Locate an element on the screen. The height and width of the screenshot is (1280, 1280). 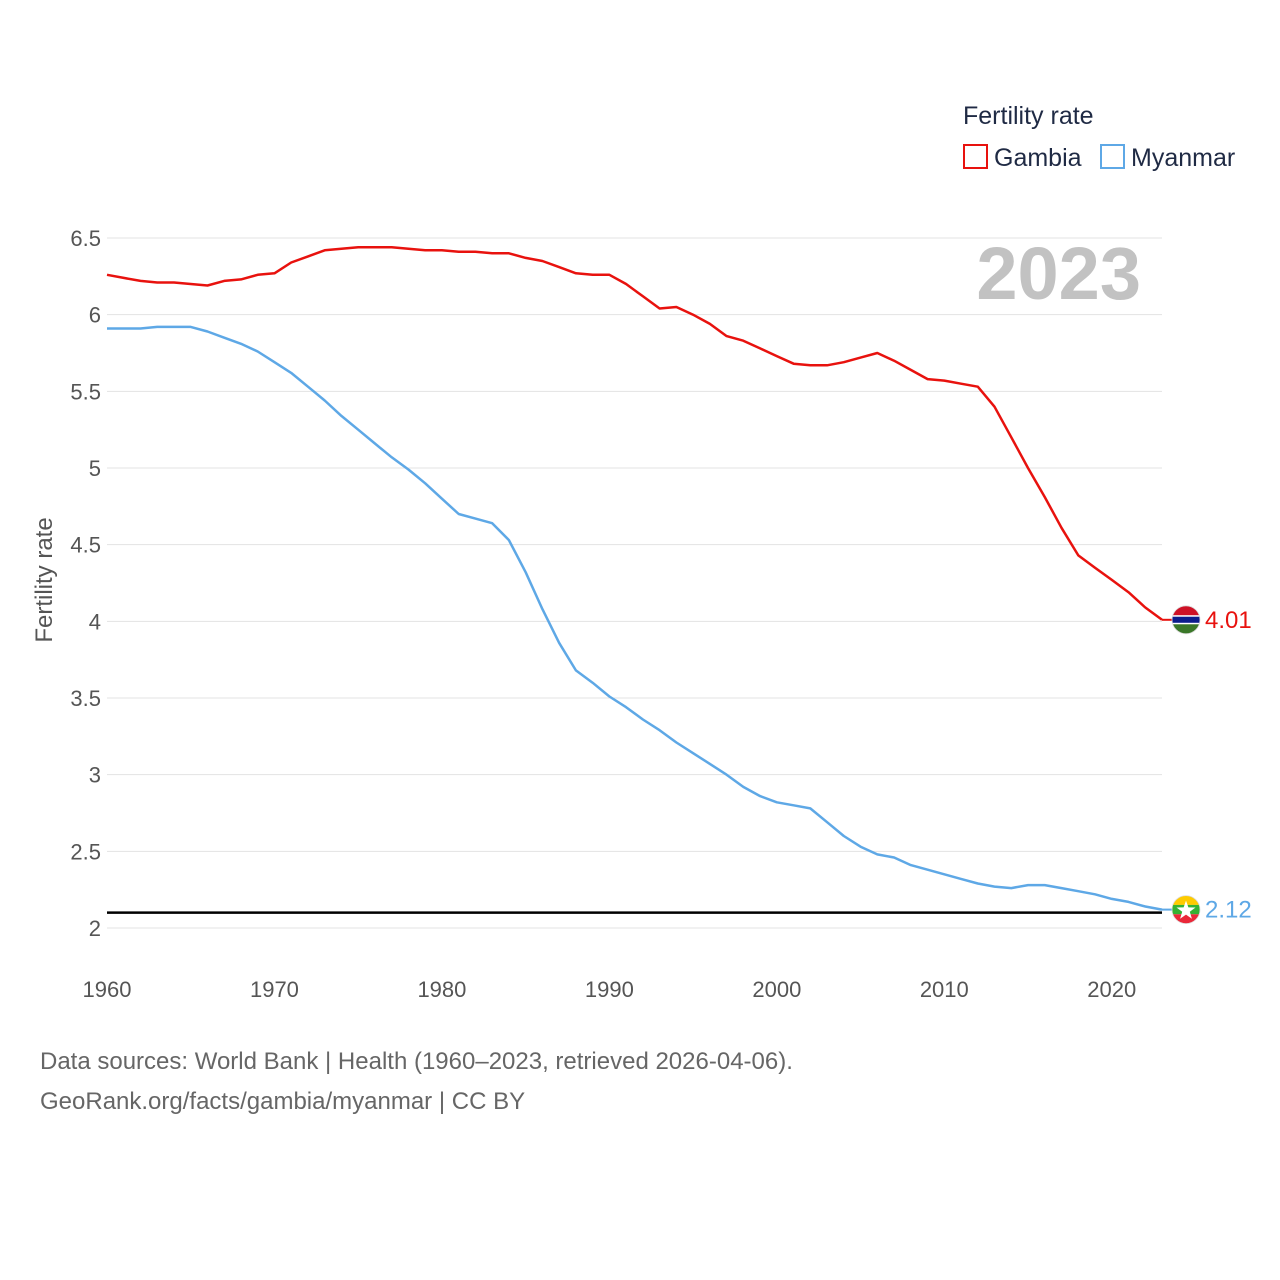
y-tick-label-8: 6 is located at coordinates (95, 315).